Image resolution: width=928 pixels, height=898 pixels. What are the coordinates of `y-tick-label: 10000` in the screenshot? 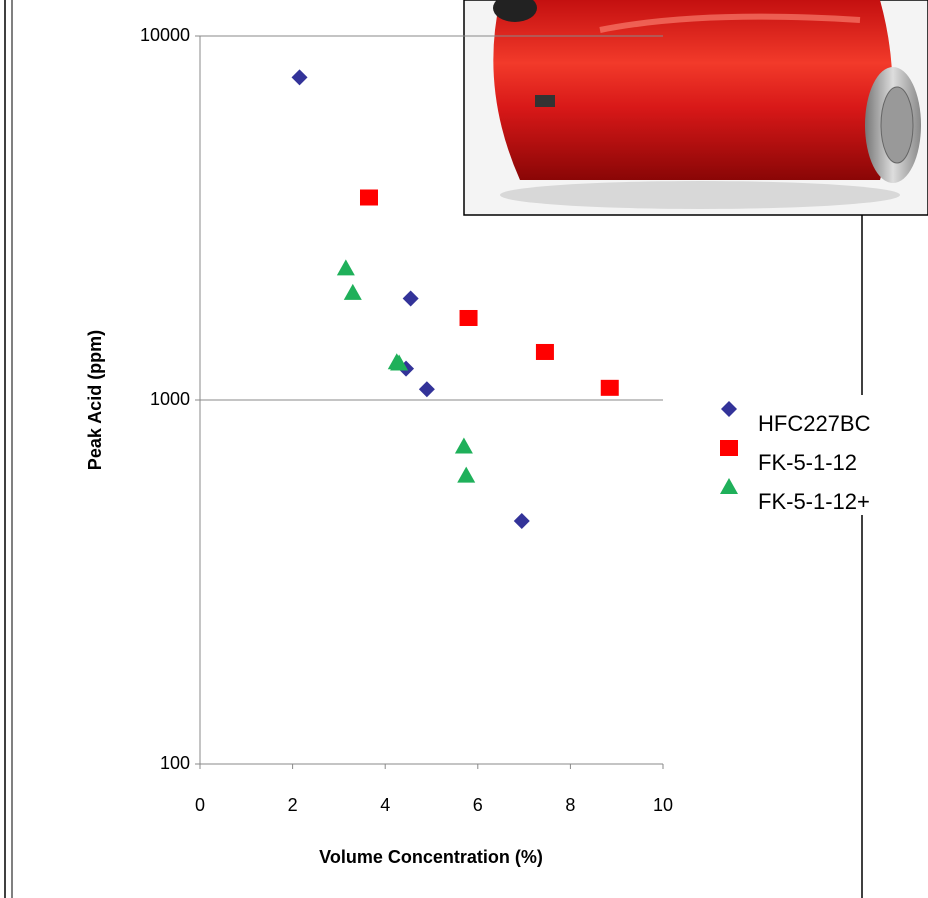 It's located at (165, 35).